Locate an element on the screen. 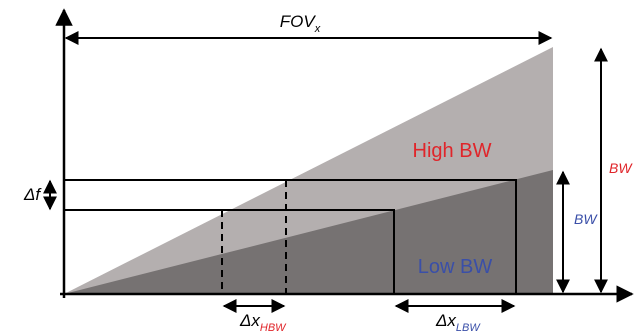 This screenshot has height=334, width=642. low-bw-label: Low BW is located at coordinates (455, 267).